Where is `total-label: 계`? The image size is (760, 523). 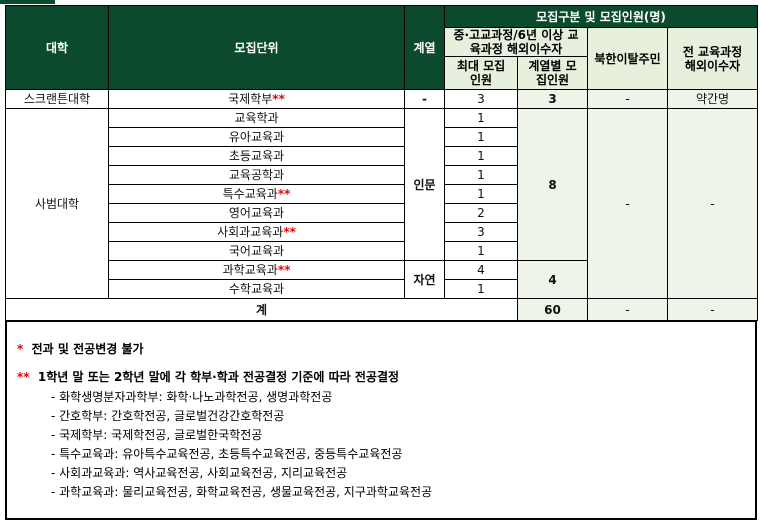 total-label: 계 is located at coordinates (261, 309).